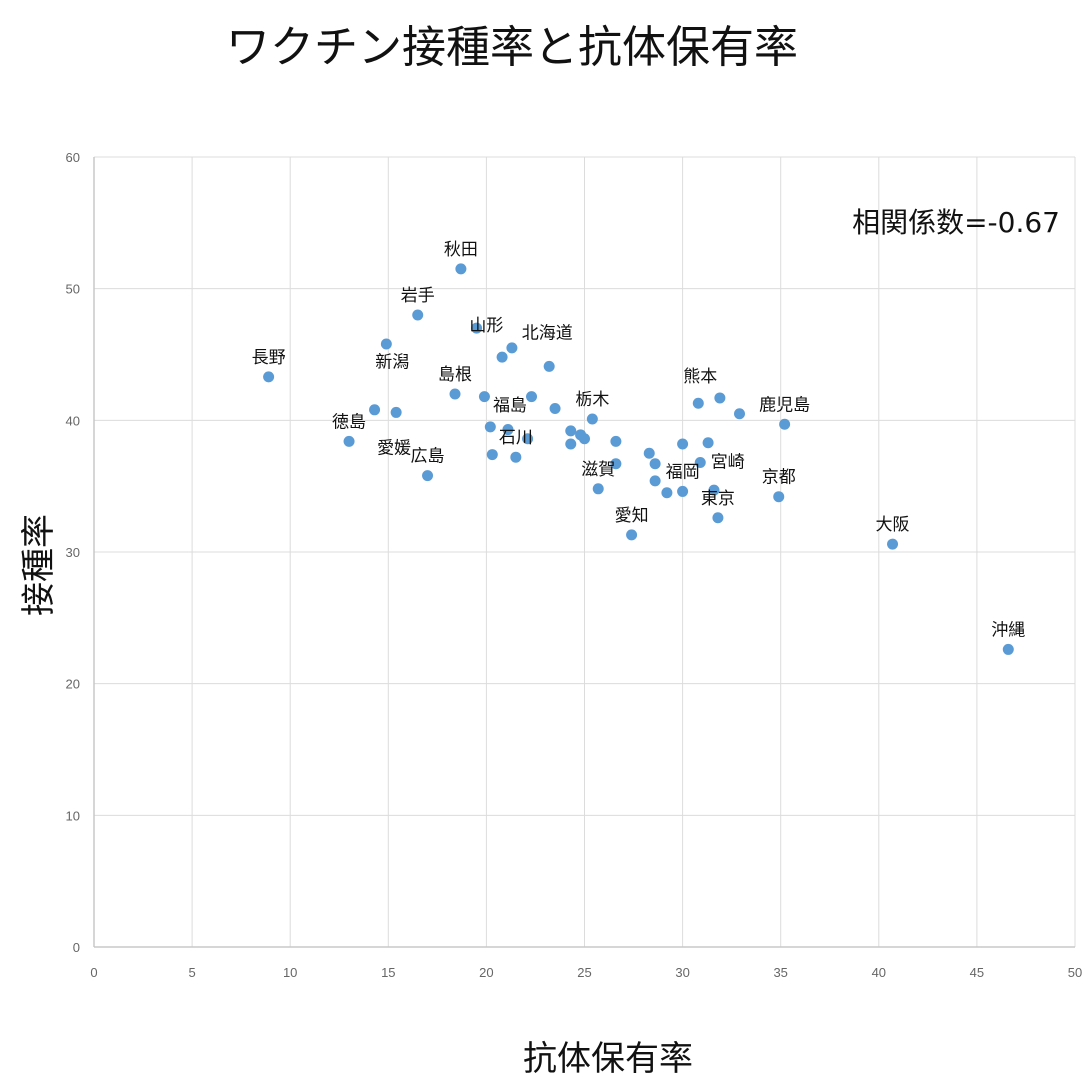 The width and height of the screenshot is (1089, 1089). I want to click on point-label: 広島, so click(428, 457).